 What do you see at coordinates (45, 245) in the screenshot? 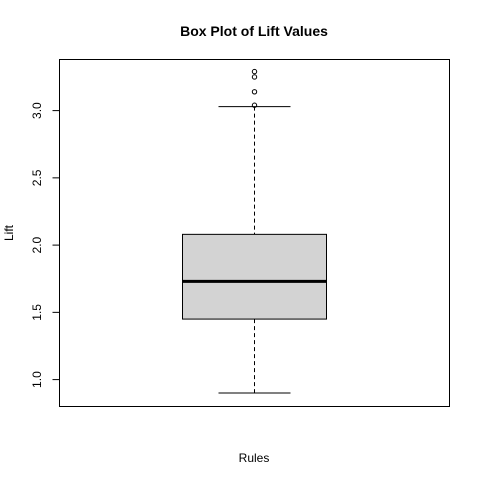
I see `y-axis: 1.0 1.5 2.0 2.5 3.0` at bounding box center [45, 245].